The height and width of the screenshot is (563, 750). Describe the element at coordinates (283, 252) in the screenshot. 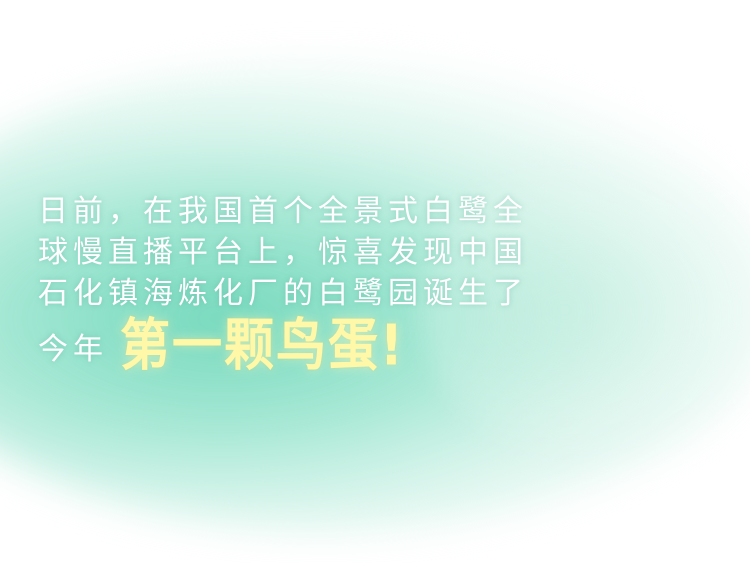

I see `caption-line-2: 球慢直播平台上，惊喜发现中国` at that location.